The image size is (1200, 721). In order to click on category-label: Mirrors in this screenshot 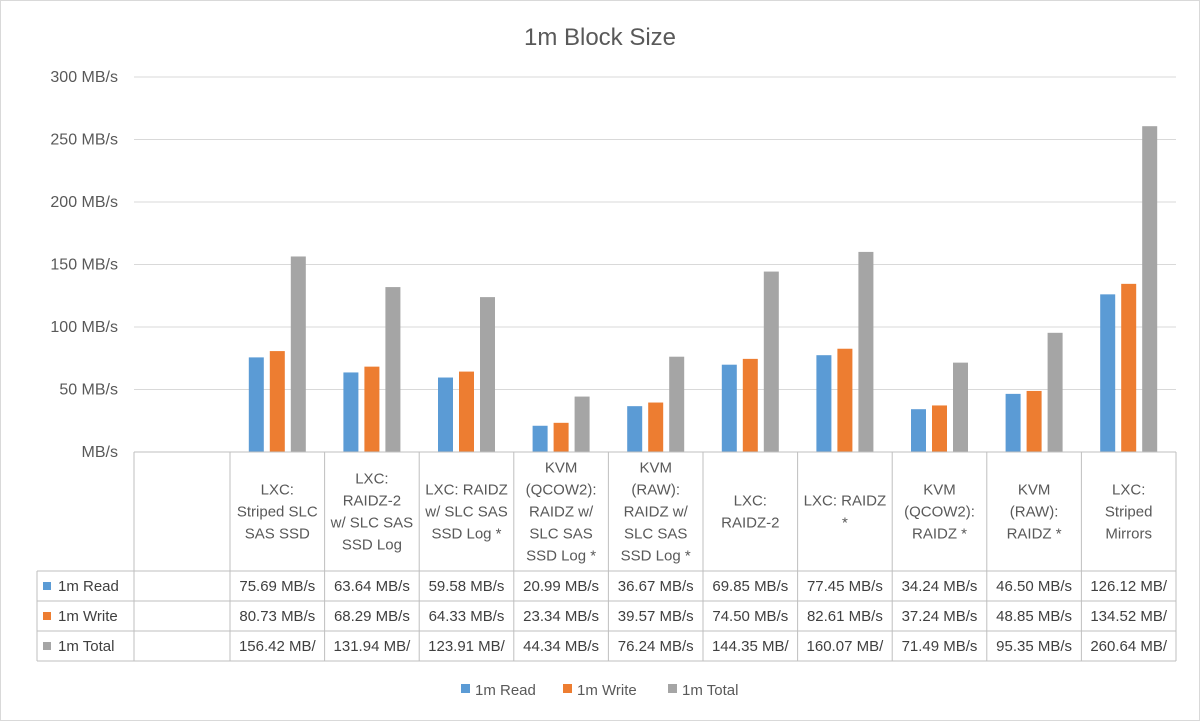, I will do `click(1128, 534)`.